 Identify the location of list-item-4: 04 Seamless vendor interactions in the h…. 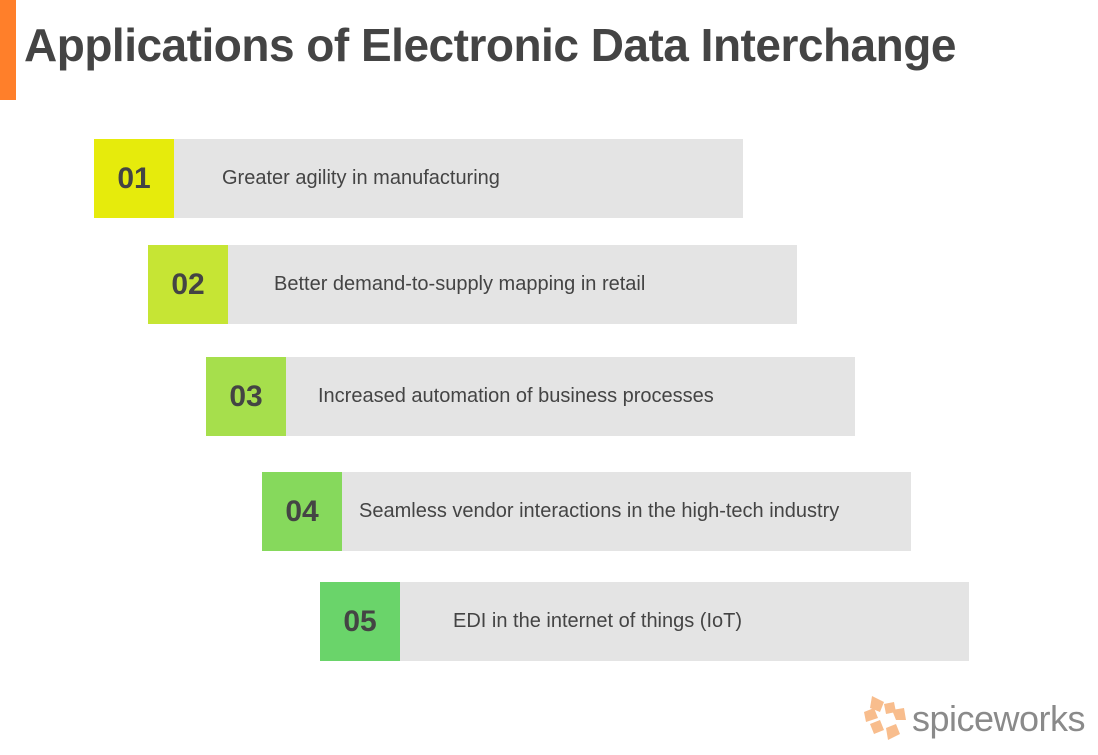
(586, 511).